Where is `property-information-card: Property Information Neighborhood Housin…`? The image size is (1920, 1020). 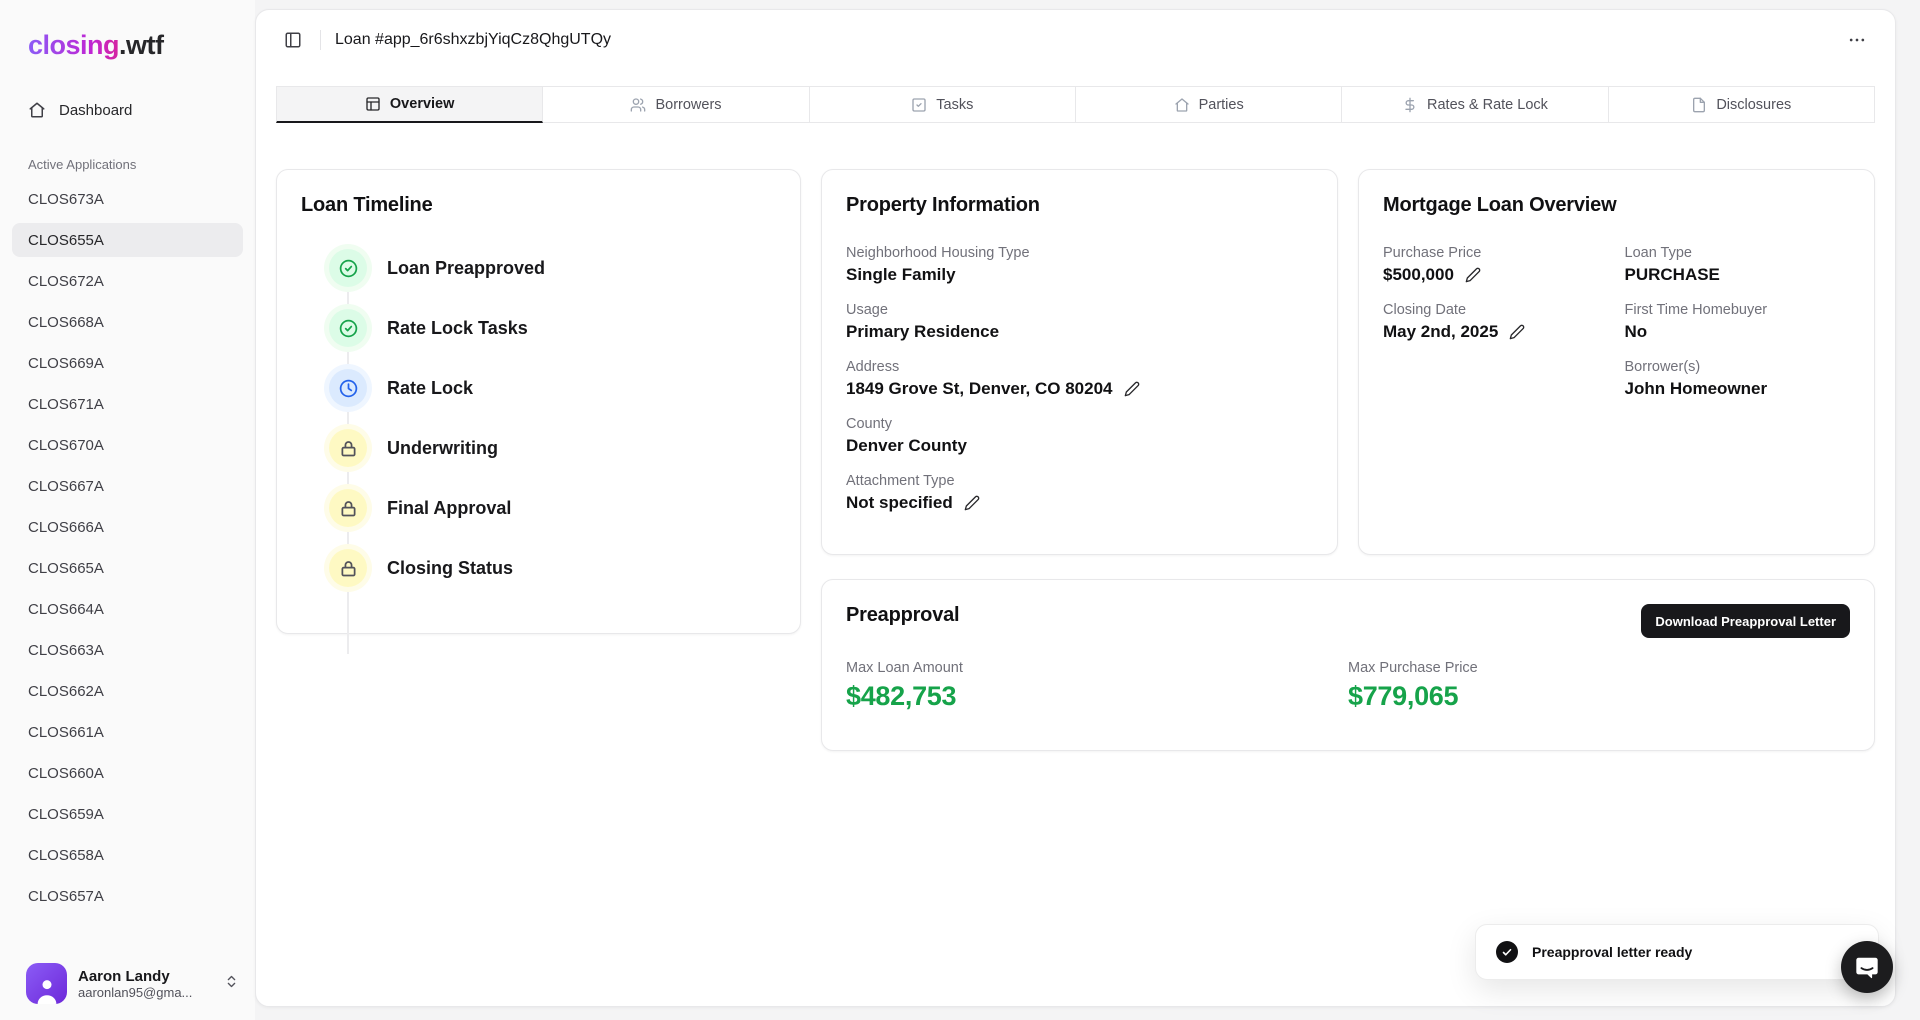 property-information-card: Property Information Neighborhood Housin… is located at coordinates (1079, 362).